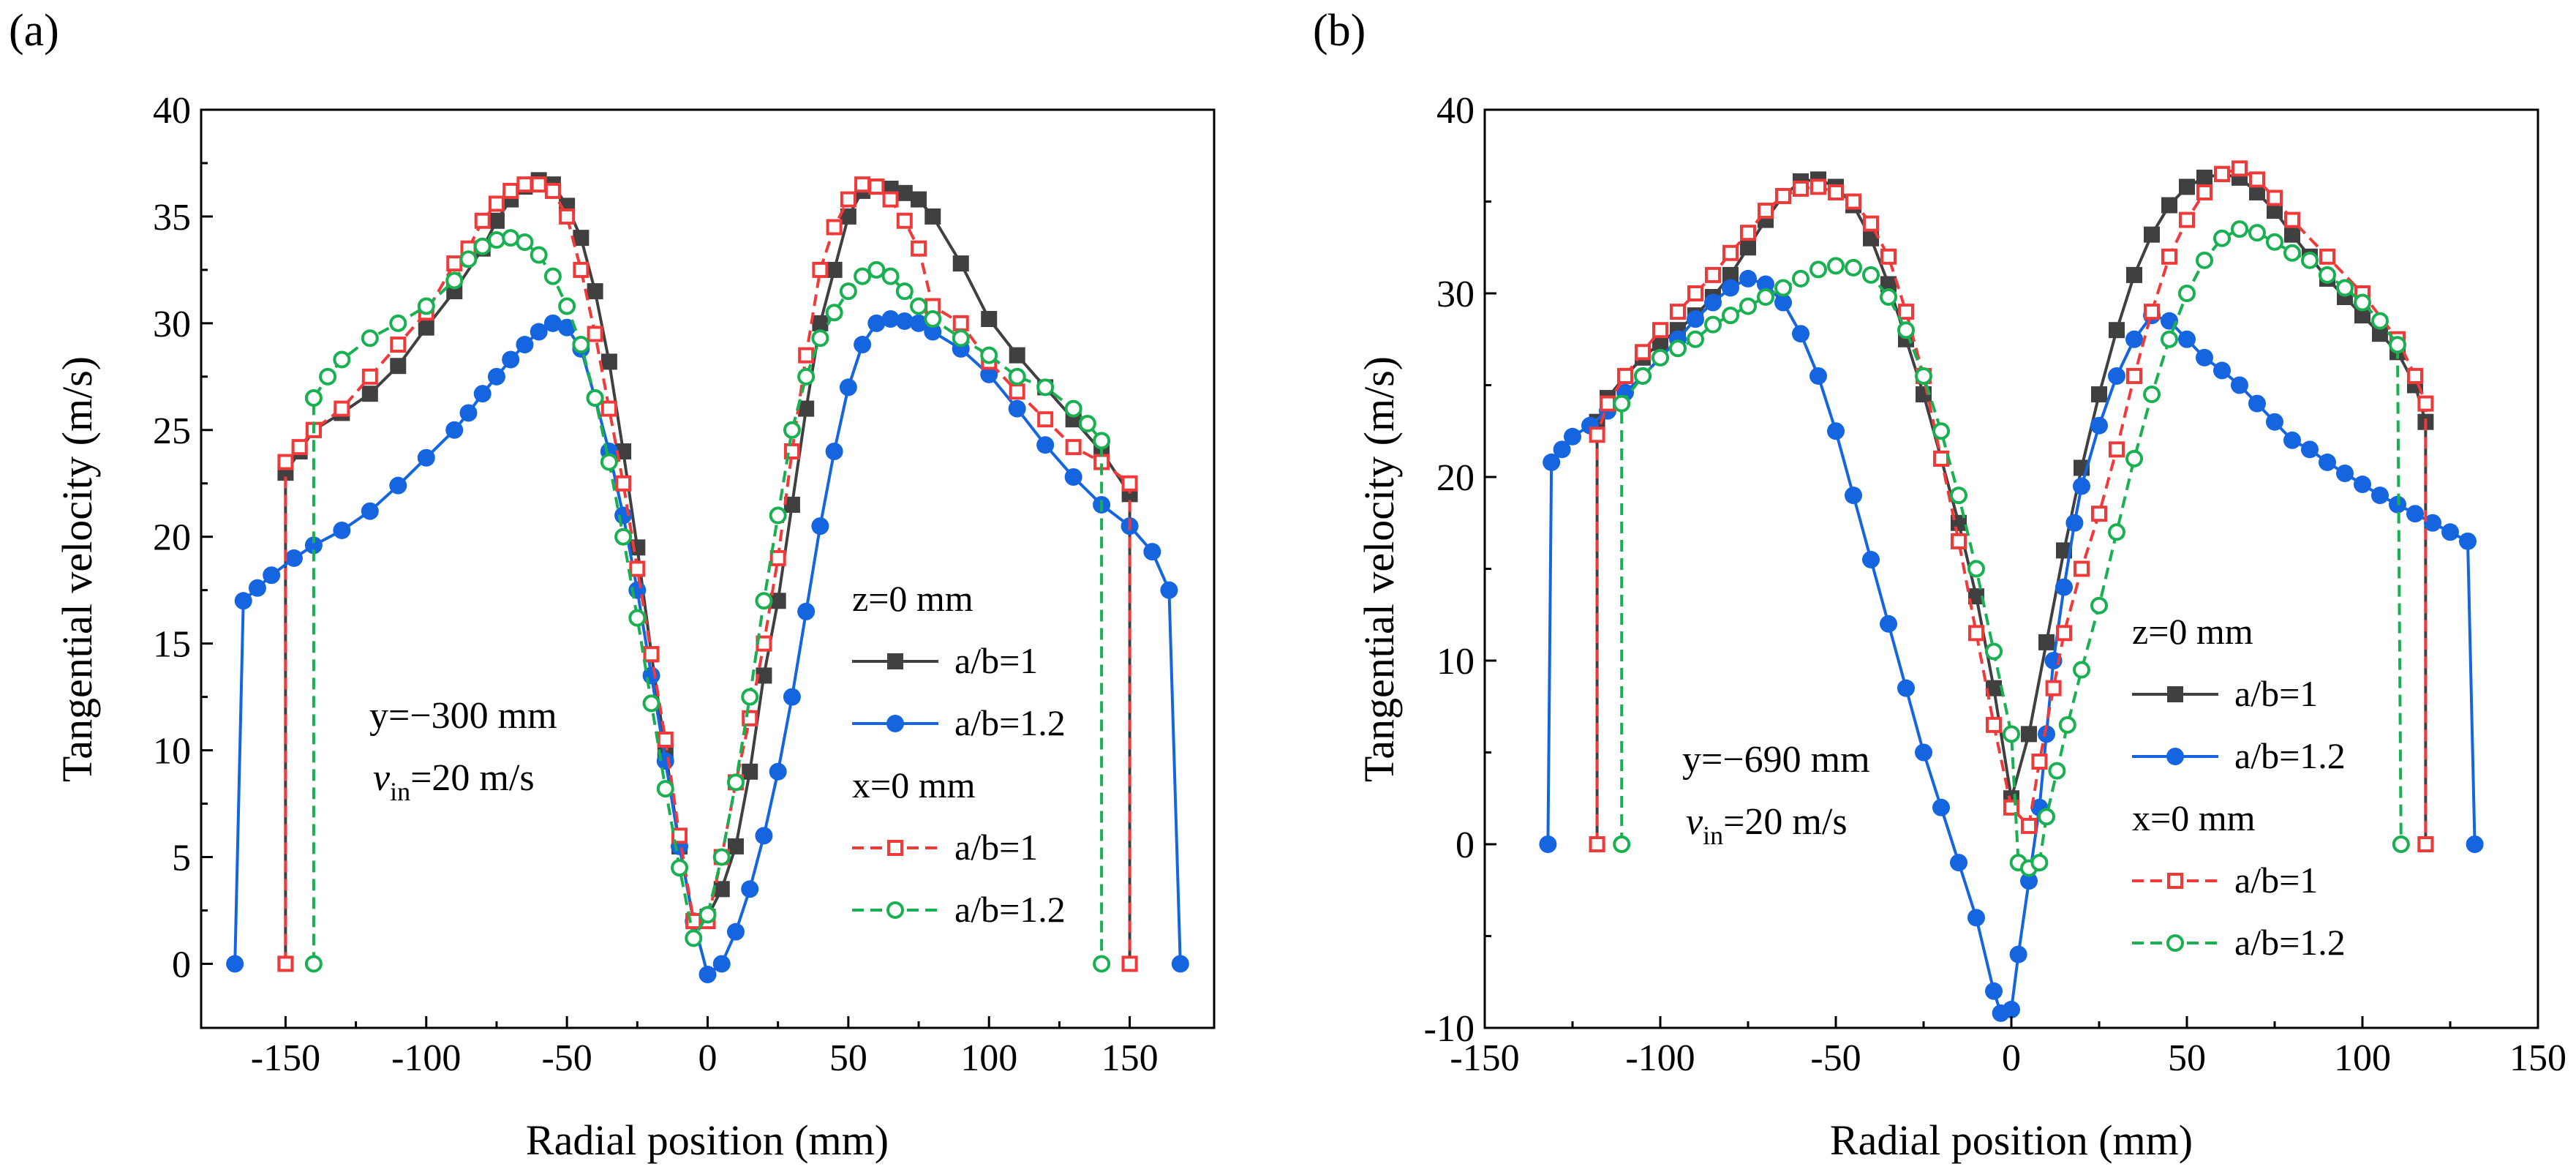  What do you see at coordinates (1339, 31) in the screenshot?
I see `panel-label-b: (b)` at bounding box center [1339, 31].